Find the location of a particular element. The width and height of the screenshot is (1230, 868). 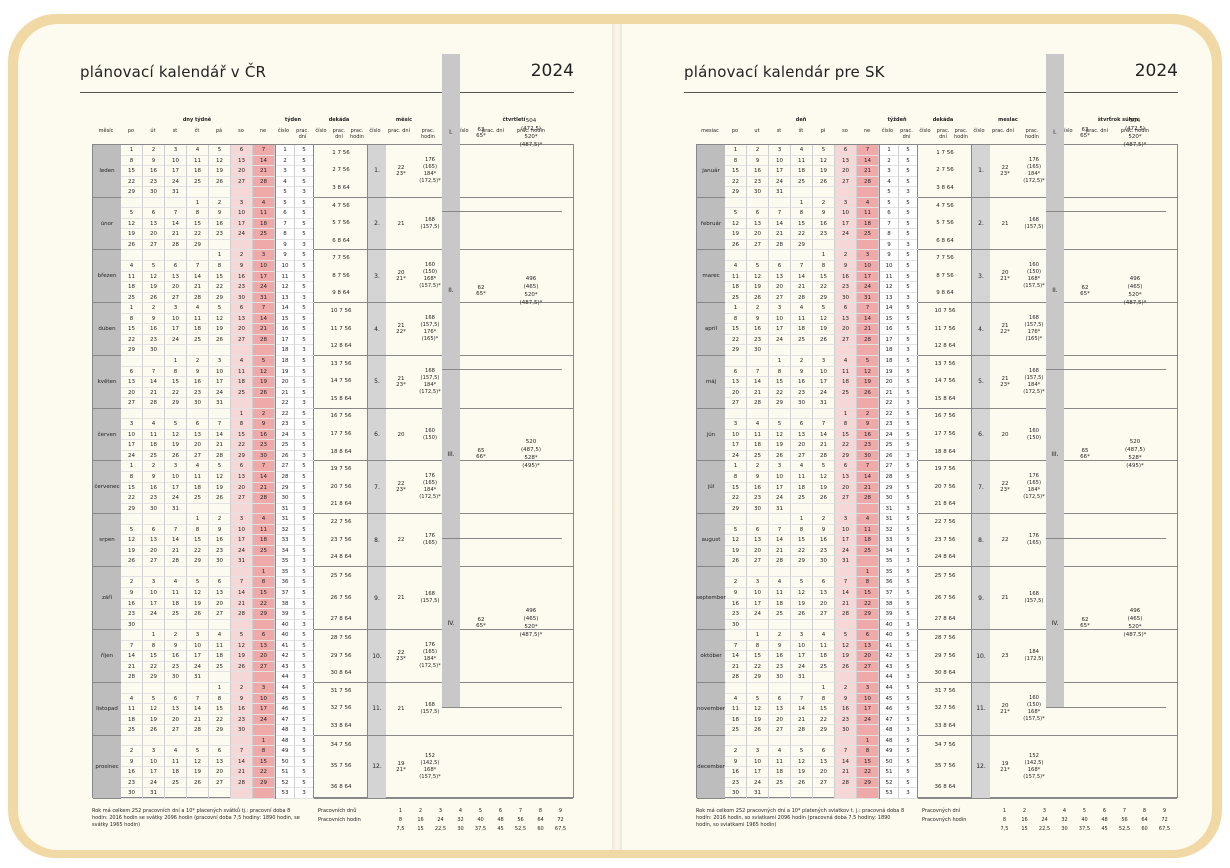

day-cell: 18 is located at coordinates (132, 287).